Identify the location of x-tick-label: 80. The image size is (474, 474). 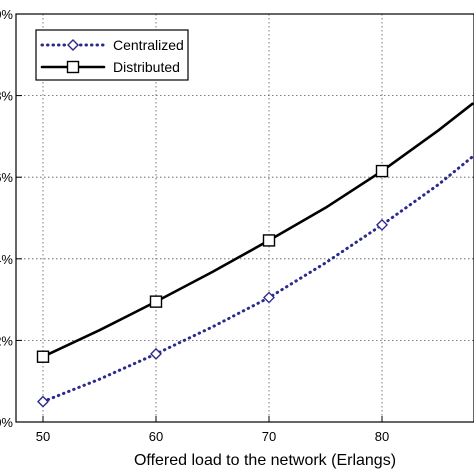
(382, 436).